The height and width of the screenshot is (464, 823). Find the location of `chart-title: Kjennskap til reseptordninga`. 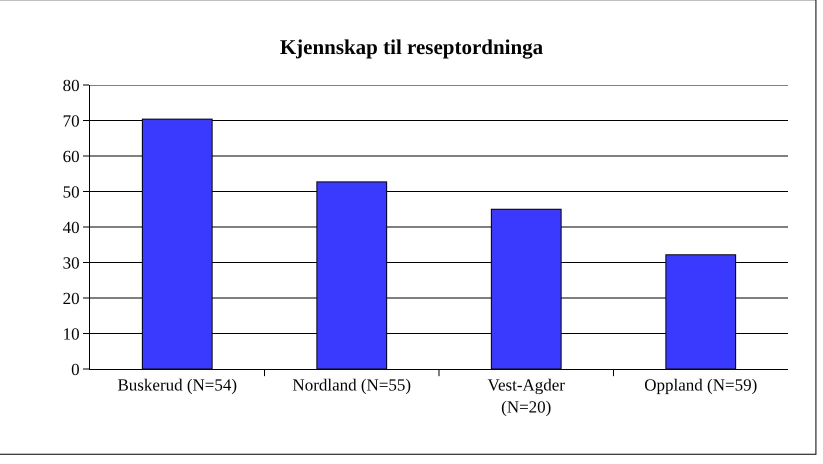

chart-title: Kjennskap til reseptordninga is located at coordinates (412, 46).